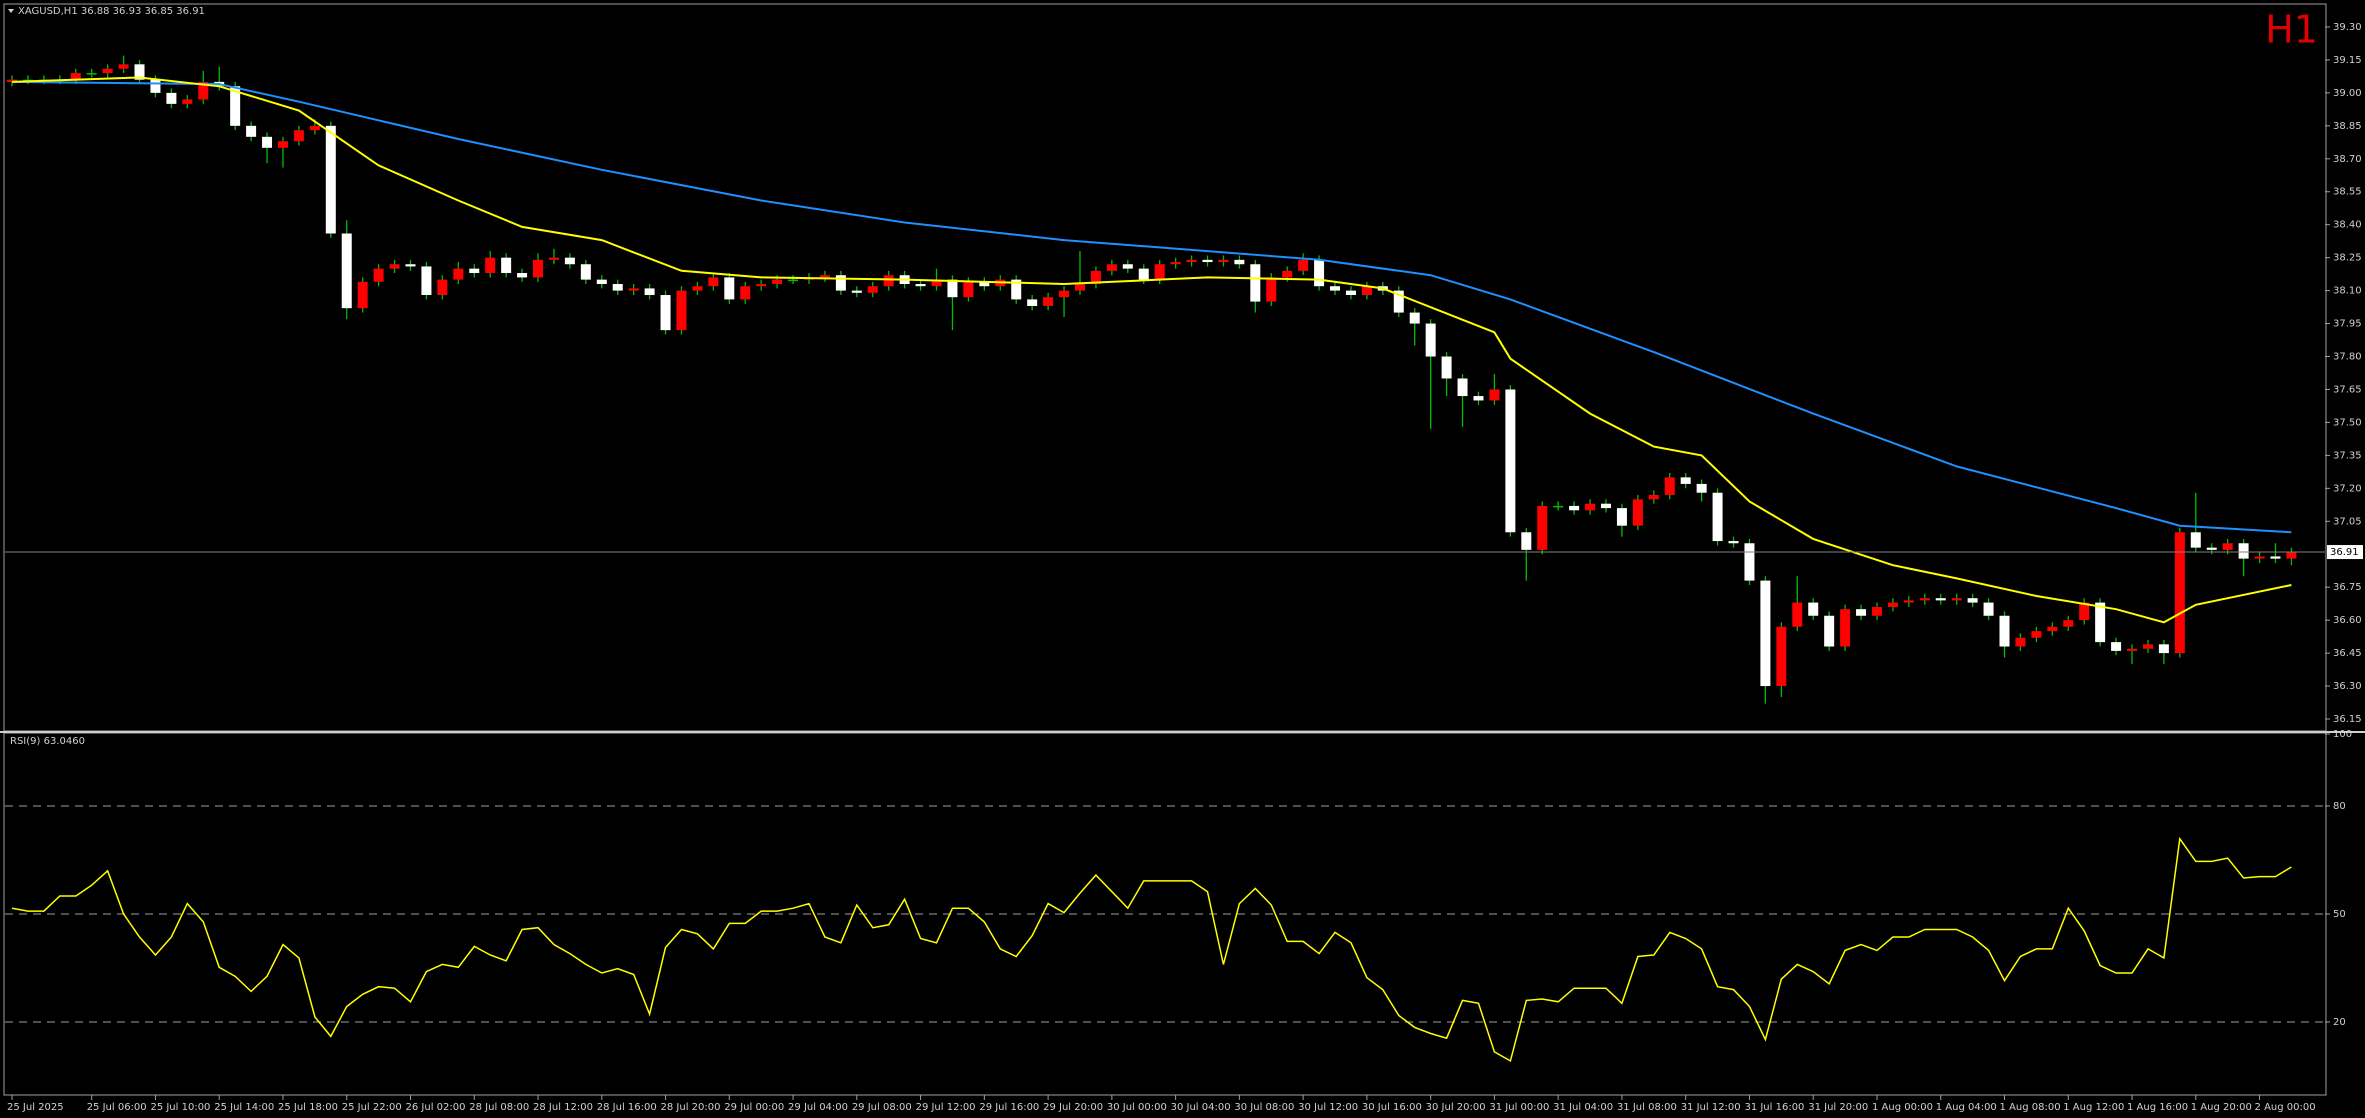 The image size is (2365, 1118). Describe the element at coordinates (627, 1107) in the screenshot. I see `x-tick-label: 28 Jul 16:00` at that location.